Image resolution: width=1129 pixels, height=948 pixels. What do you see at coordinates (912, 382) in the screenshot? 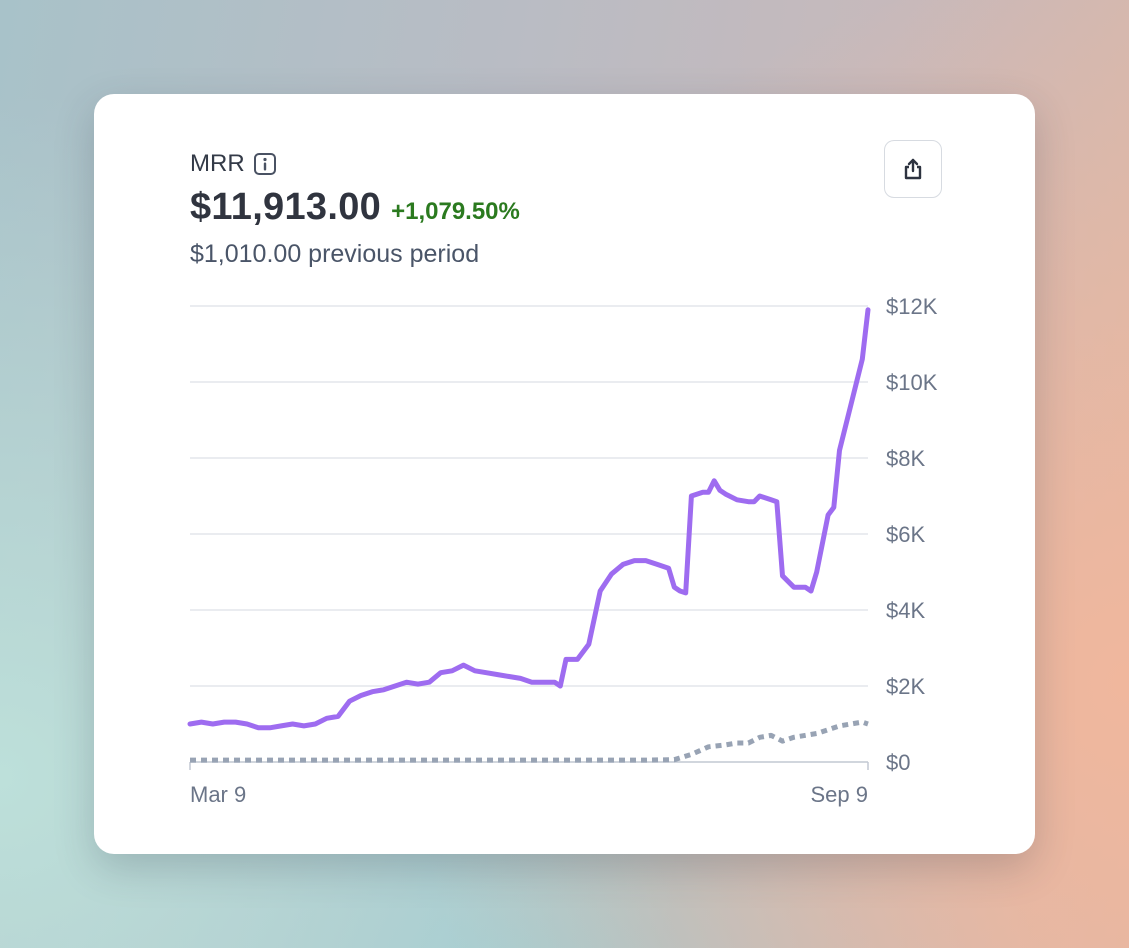
I see `y-tick-label: $10K` at bounding box center [912, 382].